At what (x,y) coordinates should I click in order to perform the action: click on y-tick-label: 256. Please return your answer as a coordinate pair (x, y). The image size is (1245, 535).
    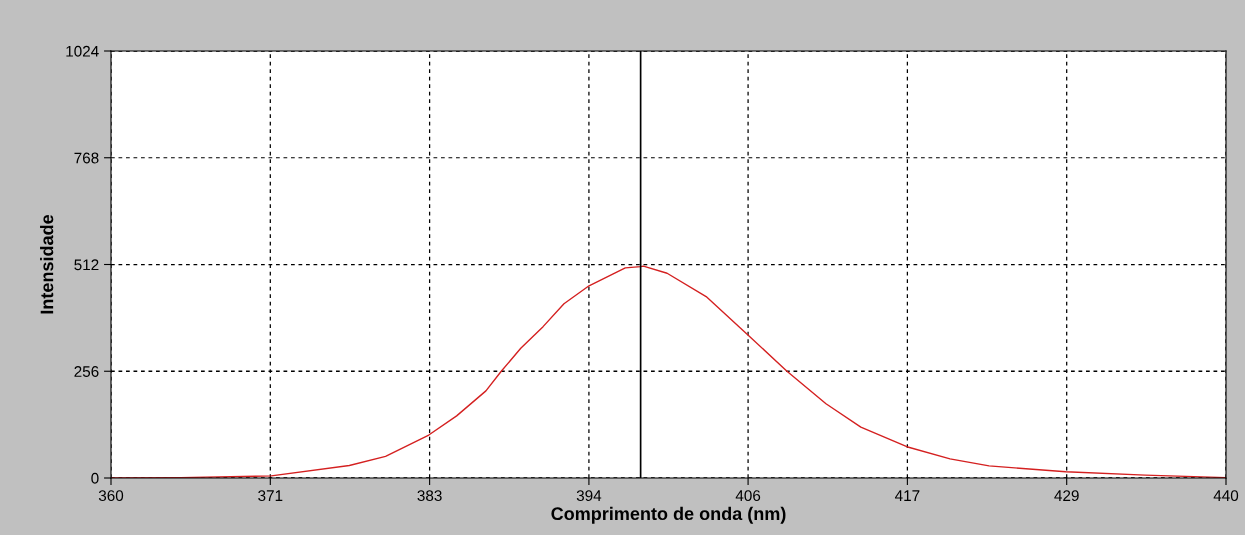
    Looking at the image, I should click on (86, 371).